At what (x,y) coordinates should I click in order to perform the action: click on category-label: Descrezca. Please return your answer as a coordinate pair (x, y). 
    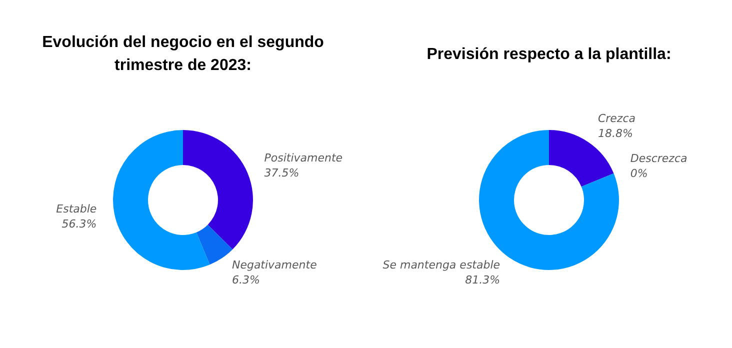
    Looking at the image, I should click on (659, 158).